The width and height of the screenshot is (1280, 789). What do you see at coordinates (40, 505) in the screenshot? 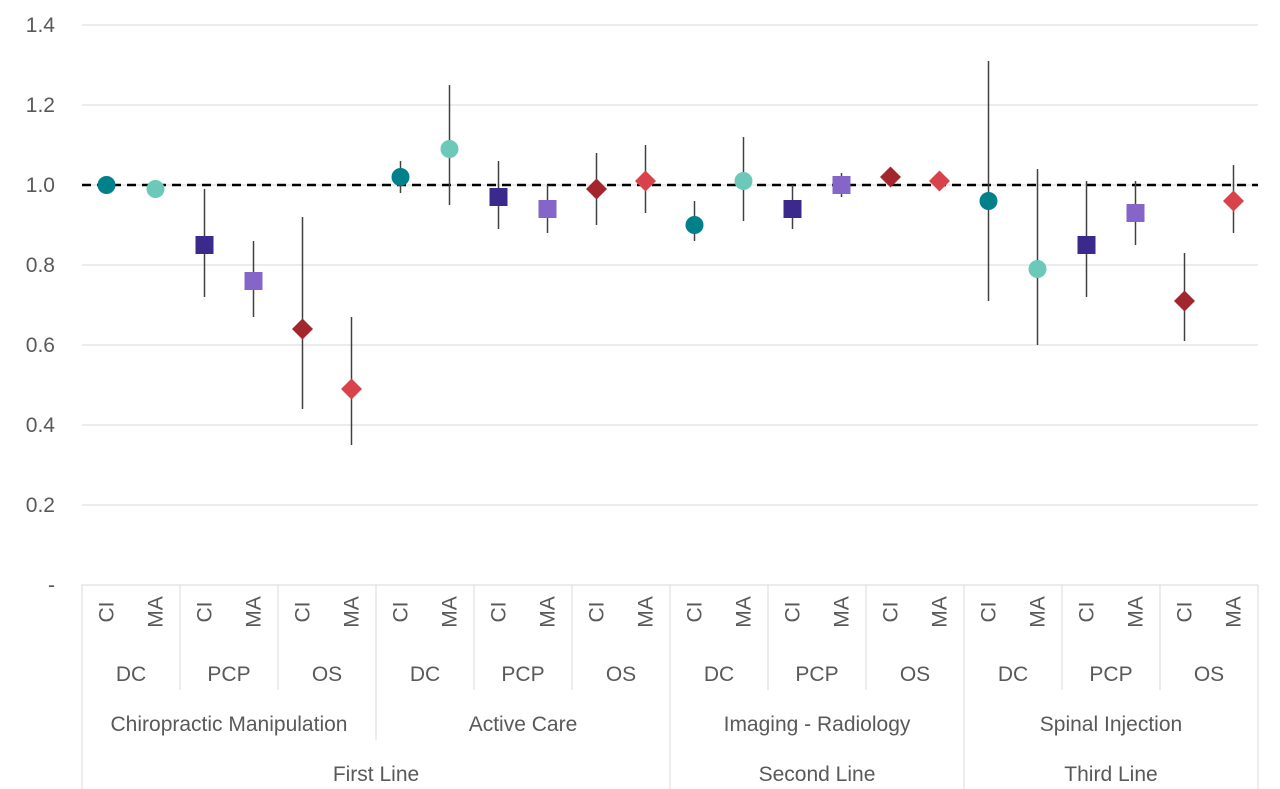
I see `y-tick-label: 0.2` at bounding box center [40, 505].